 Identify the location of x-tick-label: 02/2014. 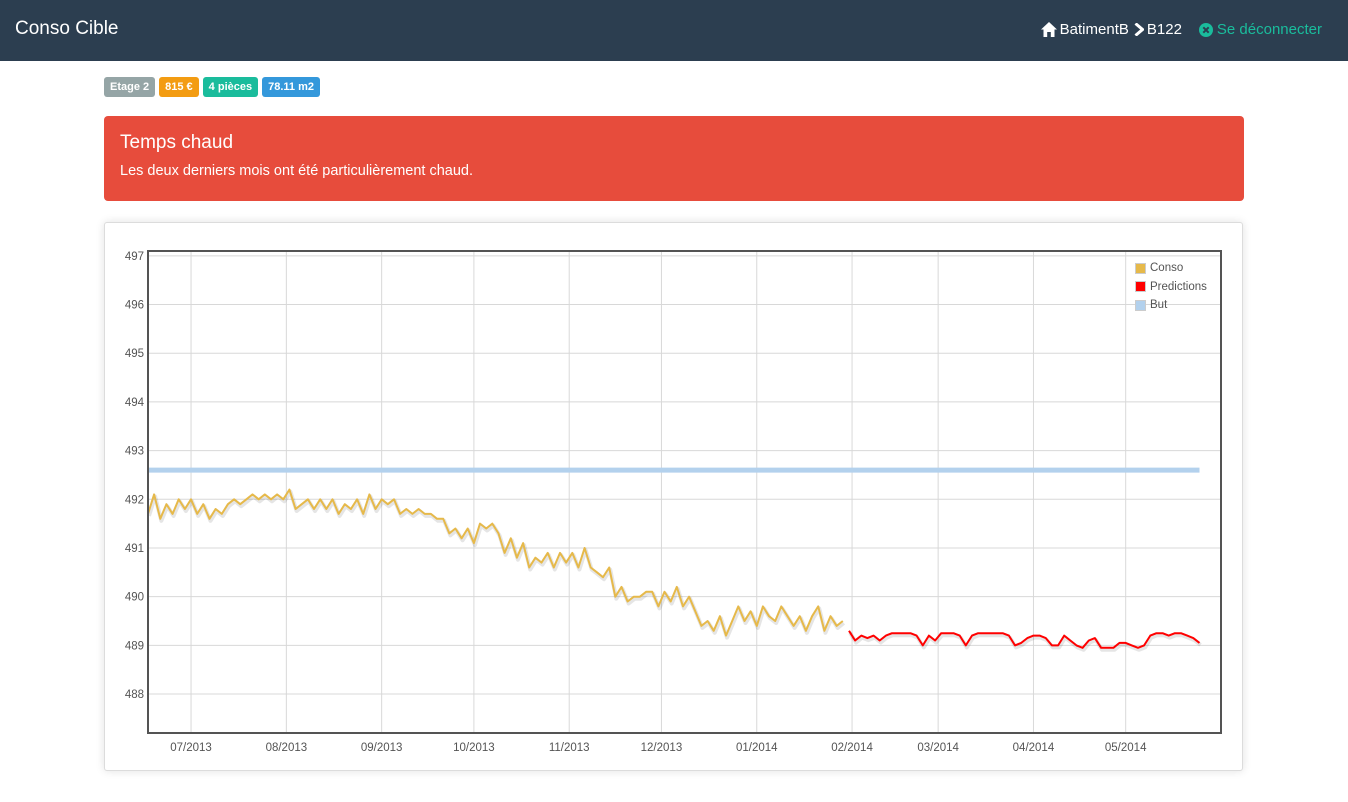
(852, 748).